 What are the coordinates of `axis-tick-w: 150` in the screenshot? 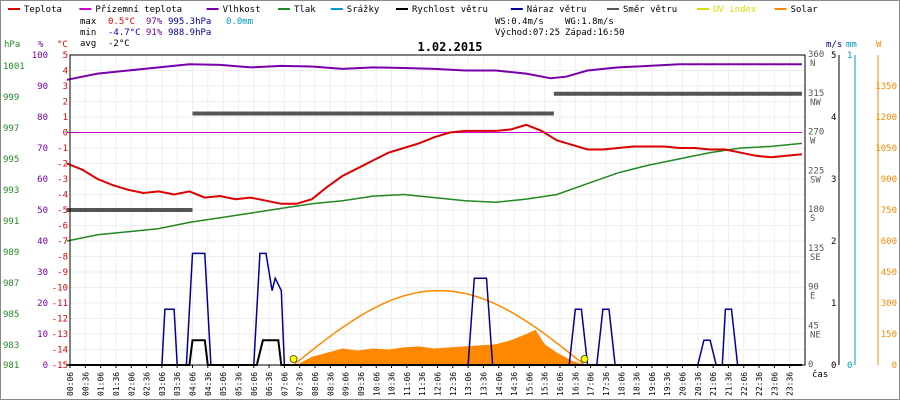 It's located at (889, 335).